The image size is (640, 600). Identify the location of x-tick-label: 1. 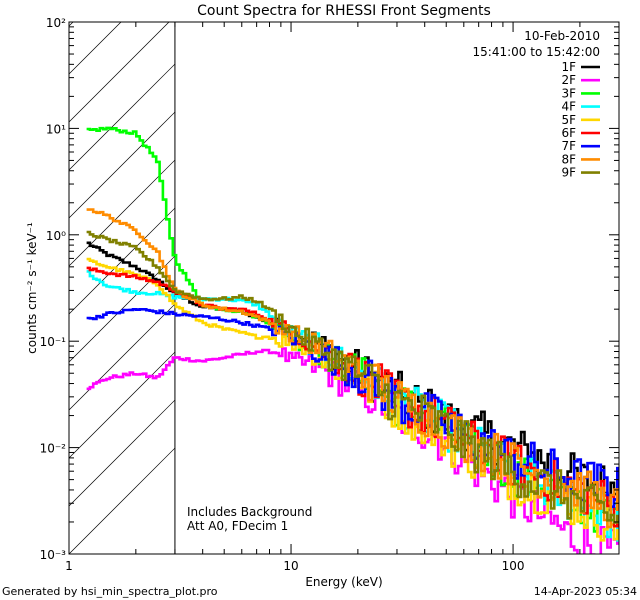
(69, 566).